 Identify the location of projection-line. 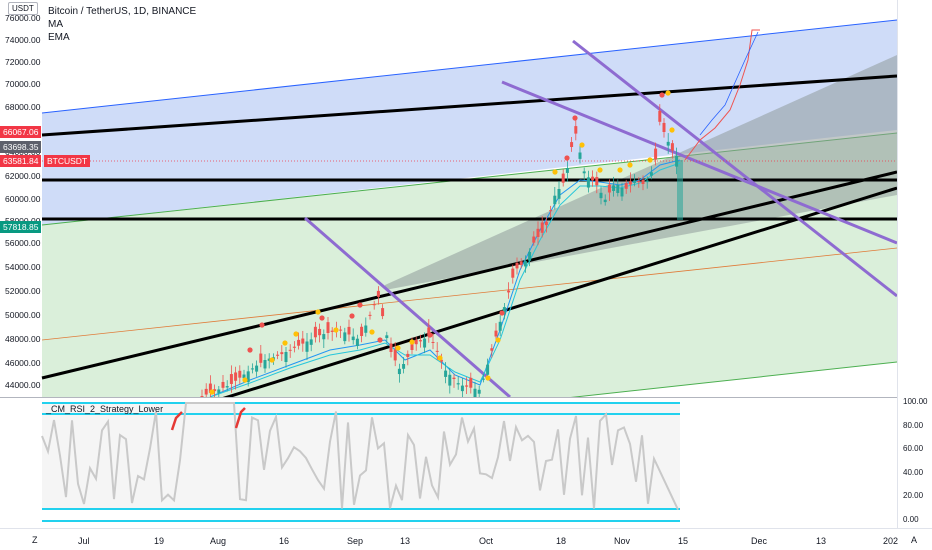
(722, 95).